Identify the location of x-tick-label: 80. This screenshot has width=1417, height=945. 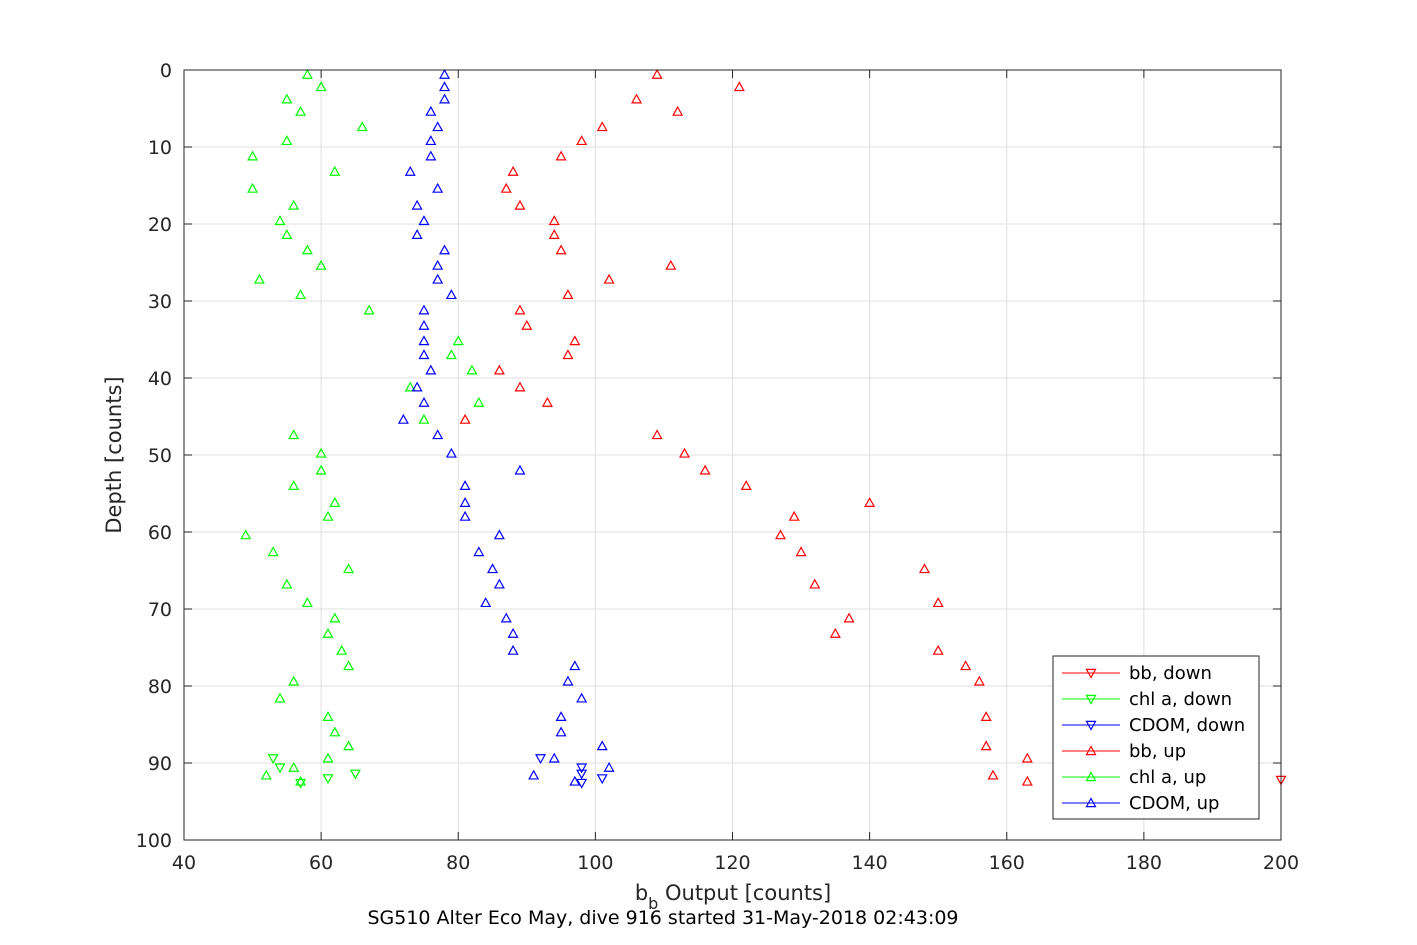
(458, 863).